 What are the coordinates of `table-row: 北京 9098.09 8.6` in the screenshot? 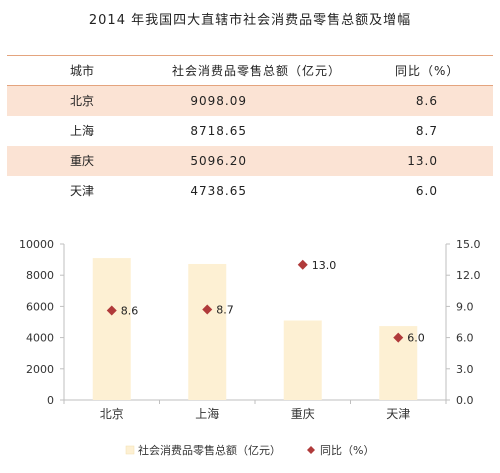 It's located at (250, 101).